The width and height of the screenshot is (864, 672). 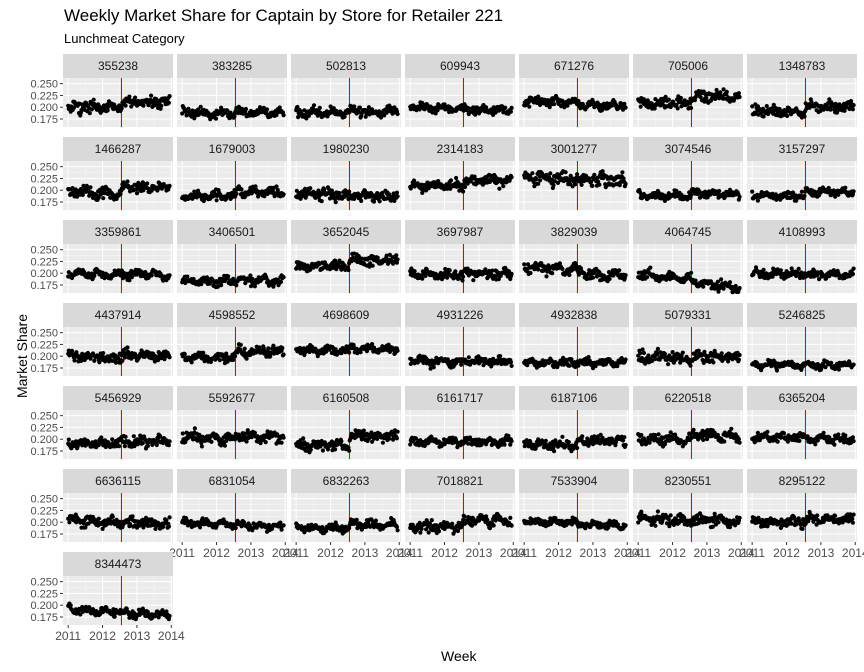 I want to click on facet-panel-4931226: 4931226, so click(x=460, y=339).